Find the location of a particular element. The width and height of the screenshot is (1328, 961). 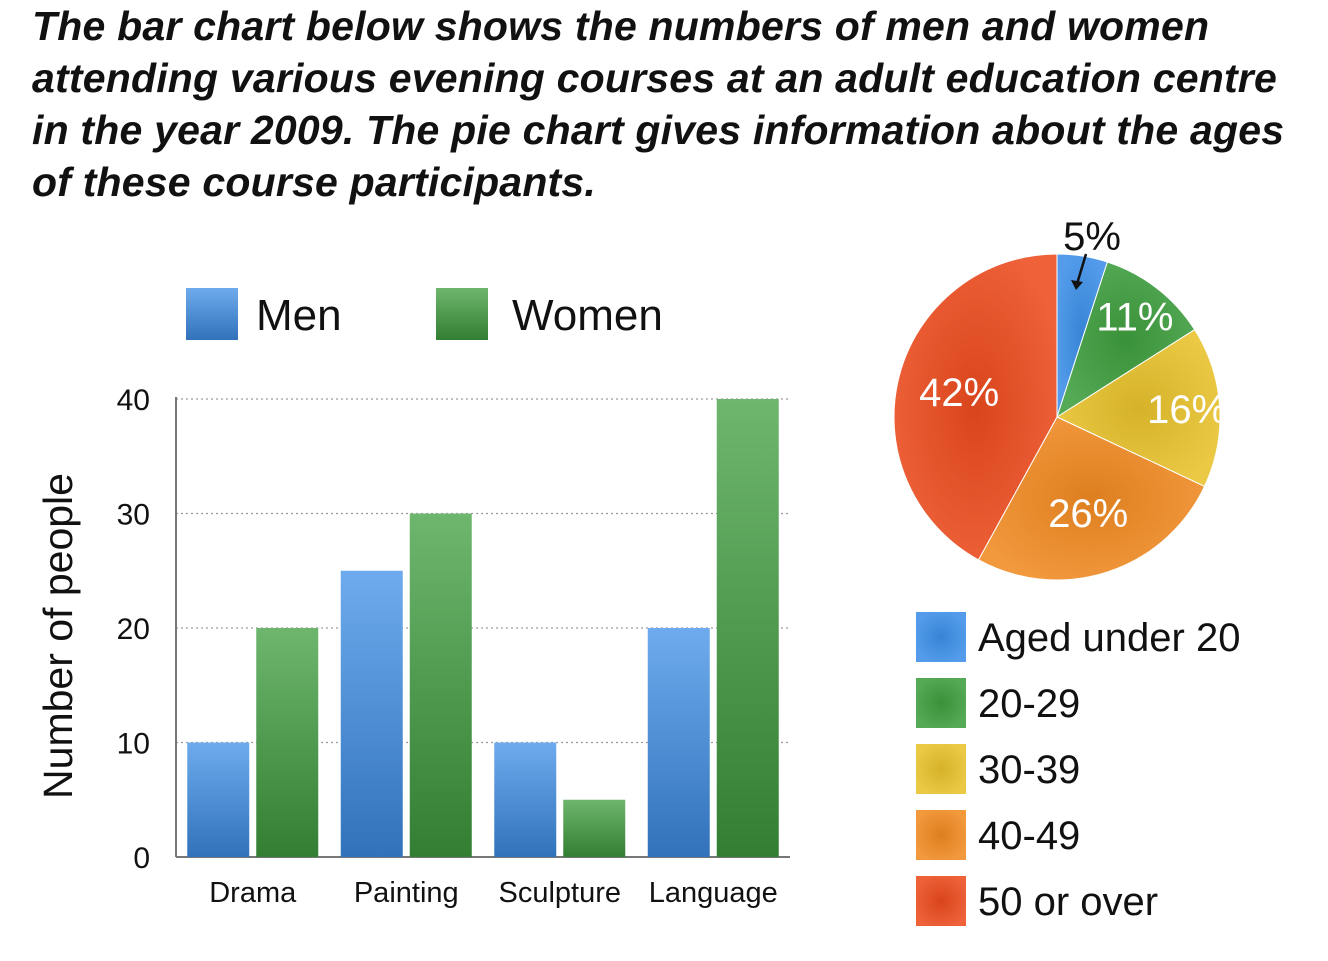

y-tick-label: 10 is located at coordinates (133, 744).